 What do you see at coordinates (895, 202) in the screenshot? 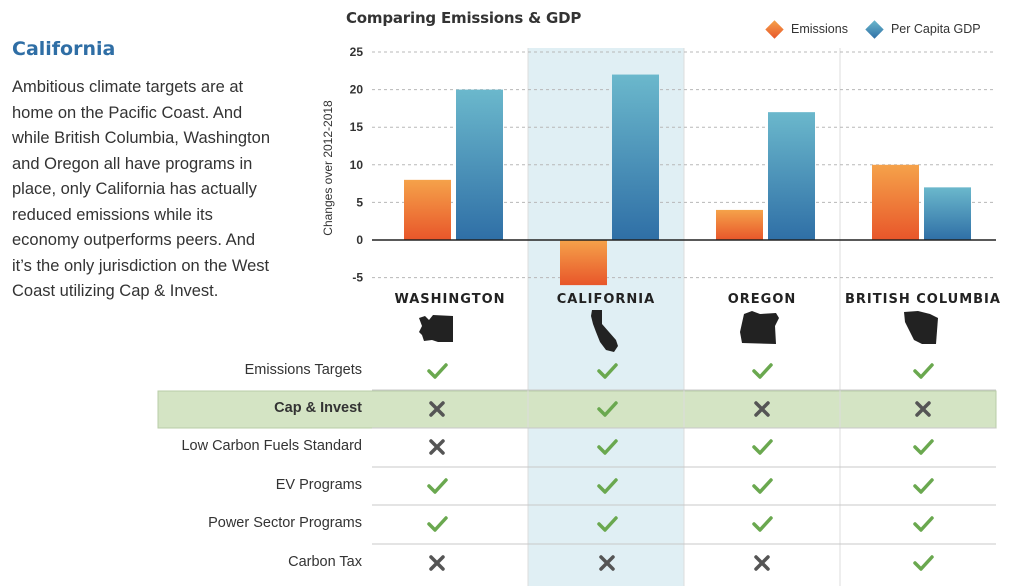
I see `emissions-bar-british-columbia` at bounding box center [895, 202].